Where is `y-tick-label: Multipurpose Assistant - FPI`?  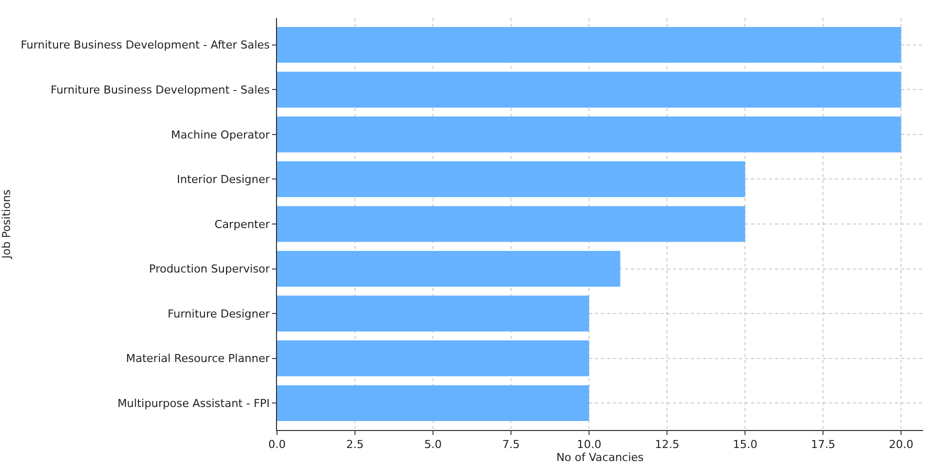 y-tick-label: Multipurpose Assistant - FPI is located at coordinates (193, 403).